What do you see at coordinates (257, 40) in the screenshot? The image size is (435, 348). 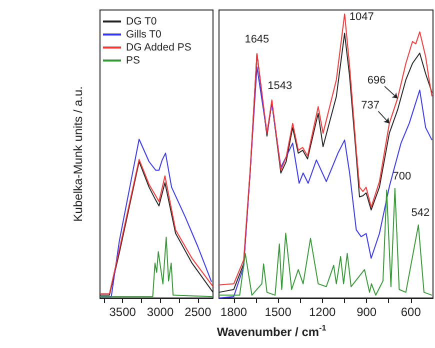 I see `annotation: 1645` at bounding box center [257, 40].